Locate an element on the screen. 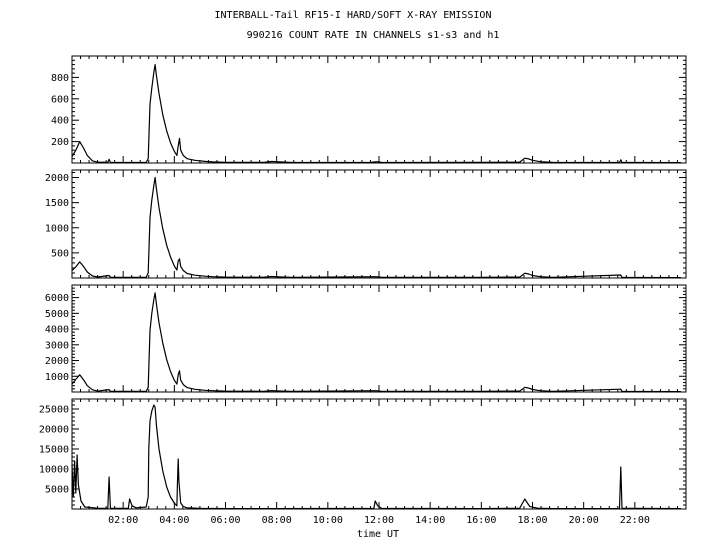  y-tick-label: 6000 is located at coordinates (57, 298).